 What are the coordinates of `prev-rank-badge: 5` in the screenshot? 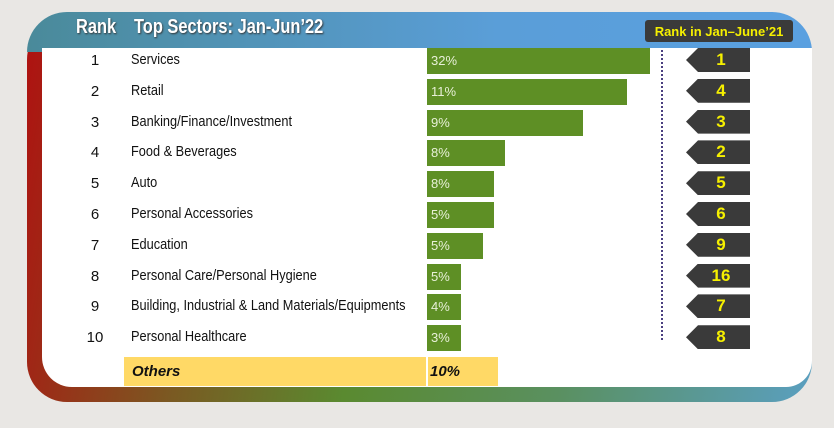 It's located at (718, 183).